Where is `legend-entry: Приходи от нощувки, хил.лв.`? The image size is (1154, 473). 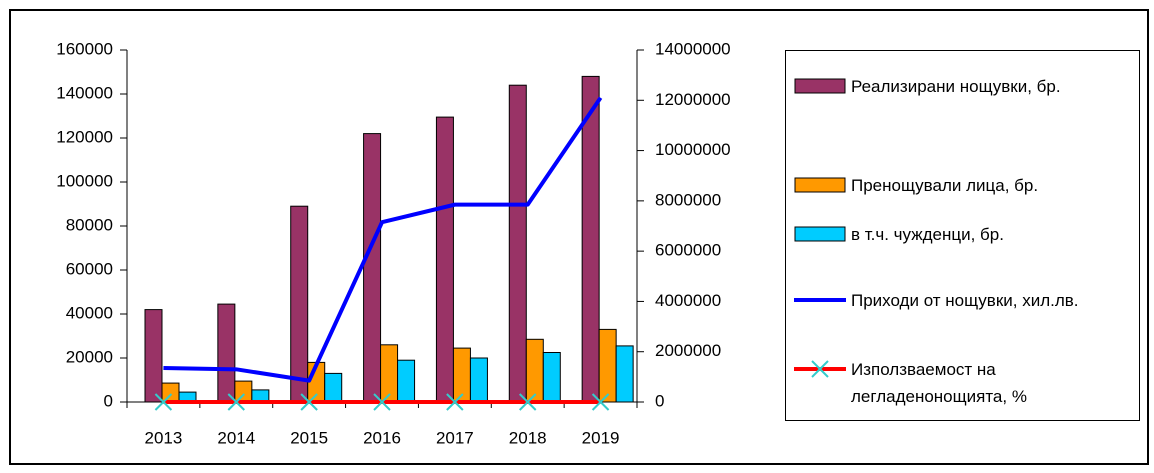
legend-entry: Приходи от нощувки, хил.лв. is located at coordinates (940, 300).